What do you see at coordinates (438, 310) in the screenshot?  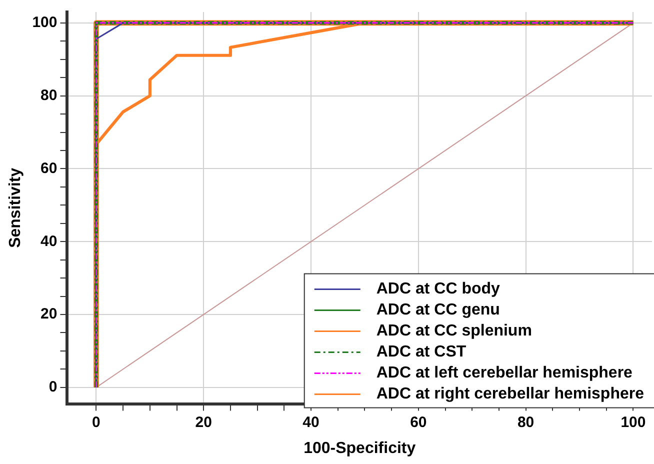 I see `legend-label: ADC at CC genu` at bounding box center [438, 310].